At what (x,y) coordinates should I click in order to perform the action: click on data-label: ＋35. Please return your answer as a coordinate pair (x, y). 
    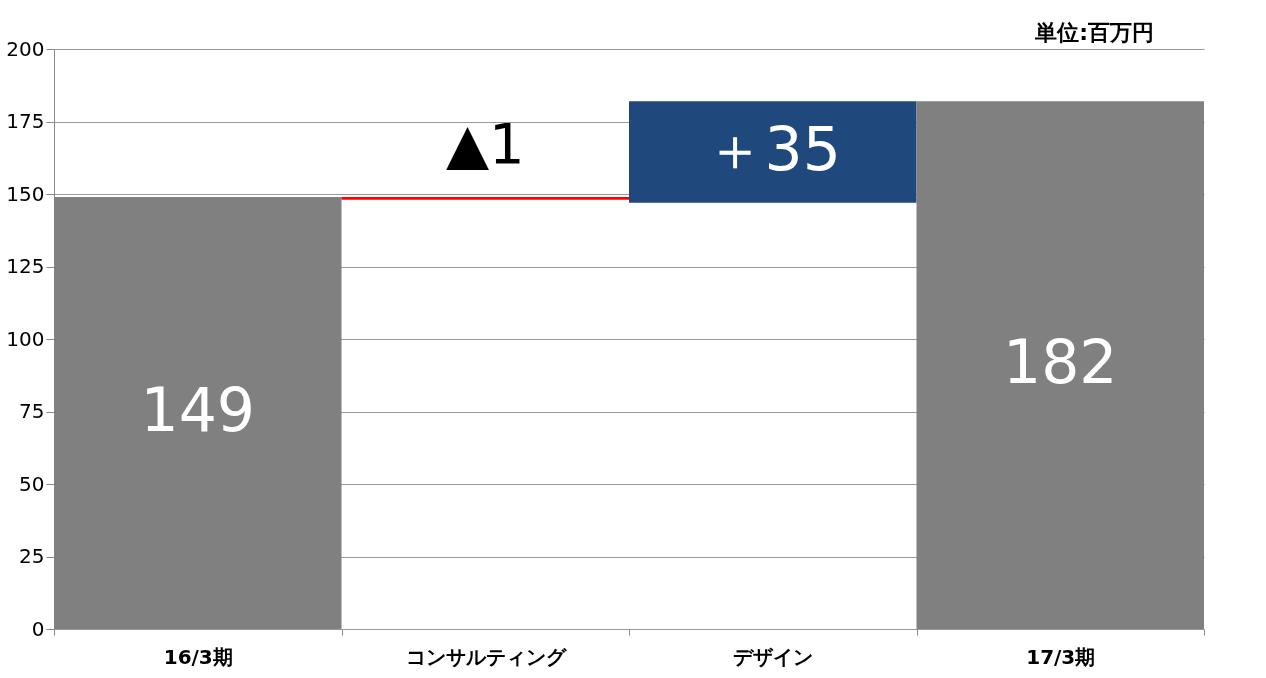
    Looking at the image, I should click on (772, 148).